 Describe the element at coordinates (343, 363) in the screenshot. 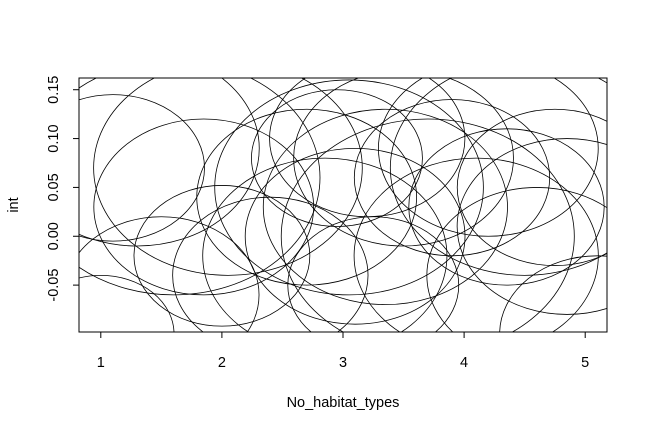

I see `x-tick-label-2: 3` at that location.